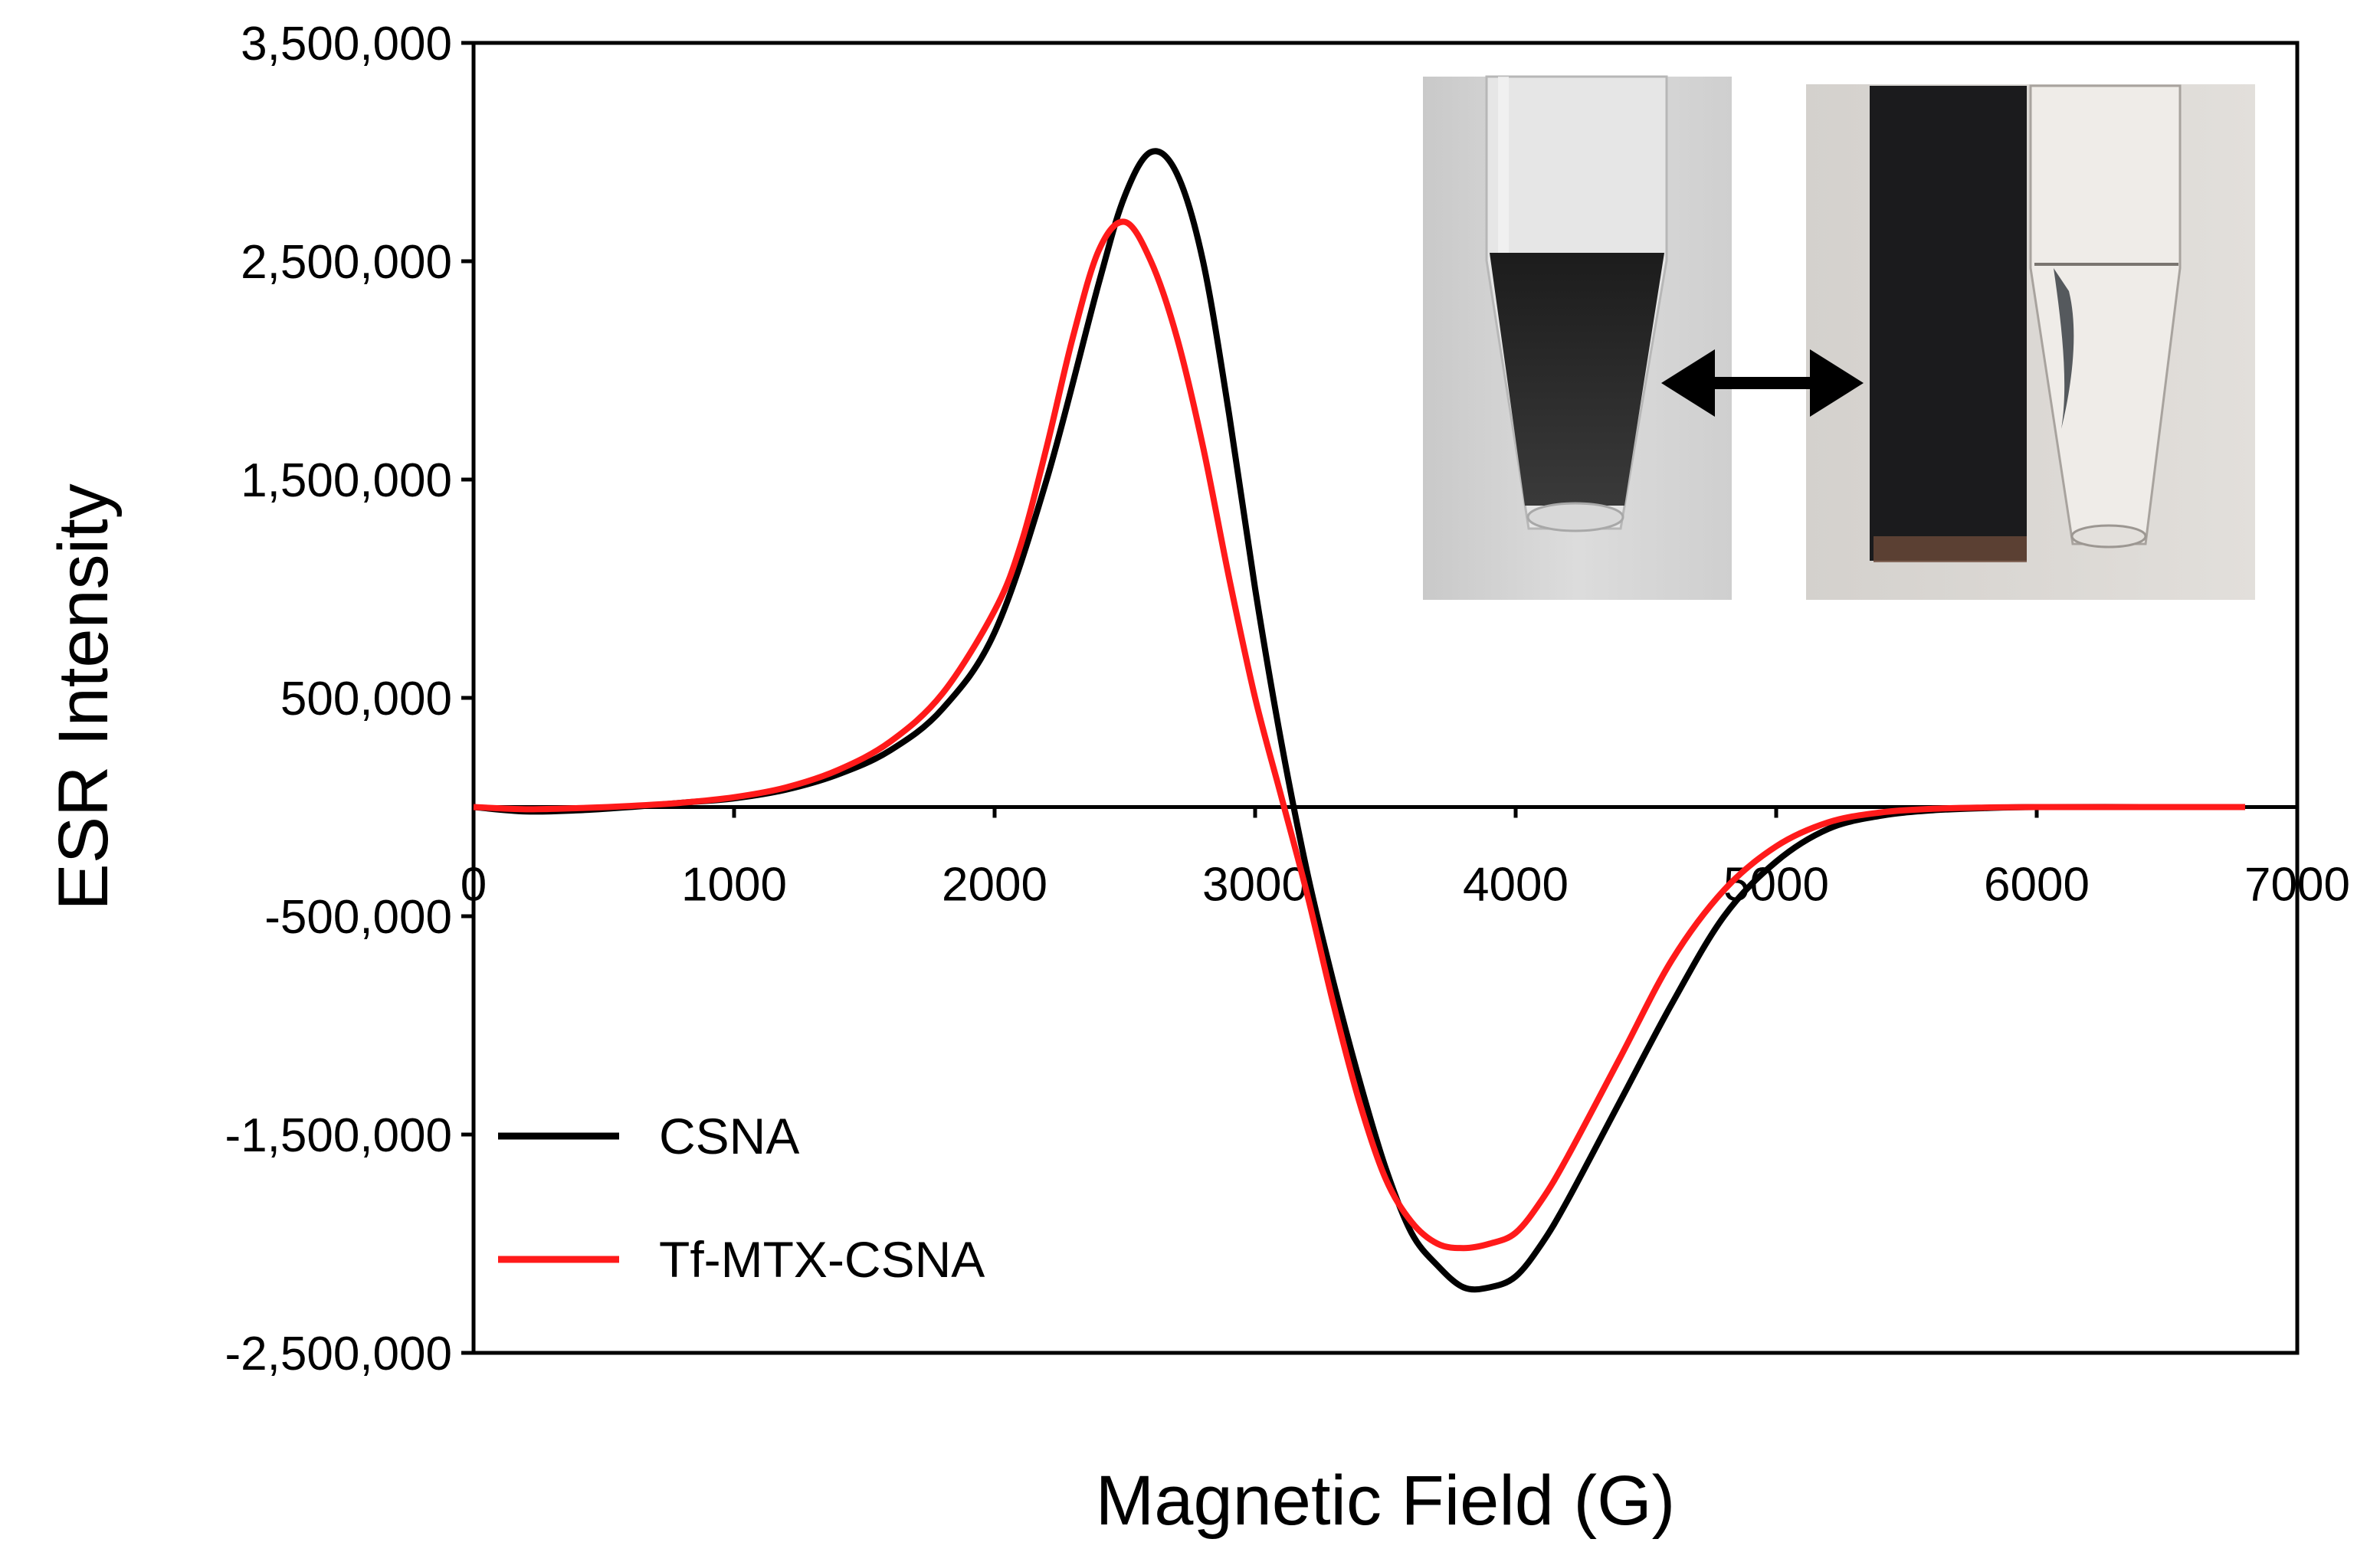 The width and height of the screenshot is (2380, 1562). What do you see at coordinates (1577, 338) in the screenshot?
I see `inset-photo-tube` at bounding box center [1577, 338].